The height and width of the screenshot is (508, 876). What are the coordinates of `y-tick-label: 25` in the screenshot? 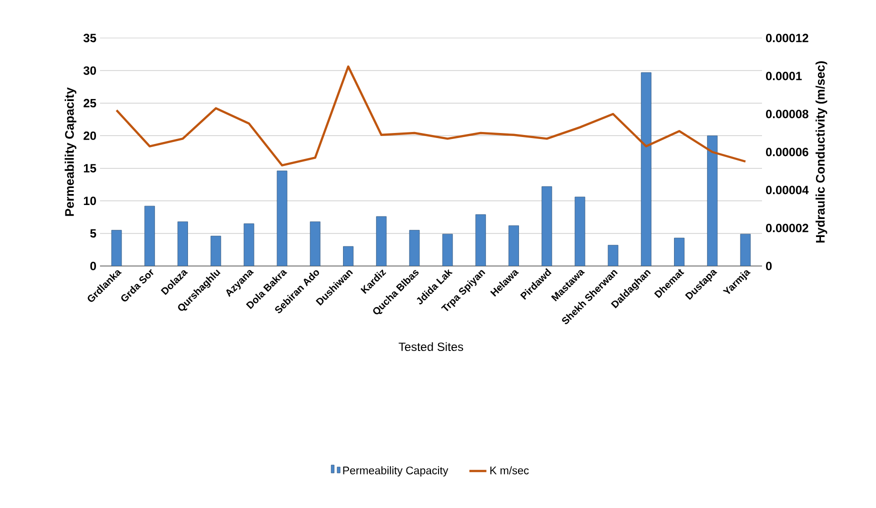 It's located at (90, 103).